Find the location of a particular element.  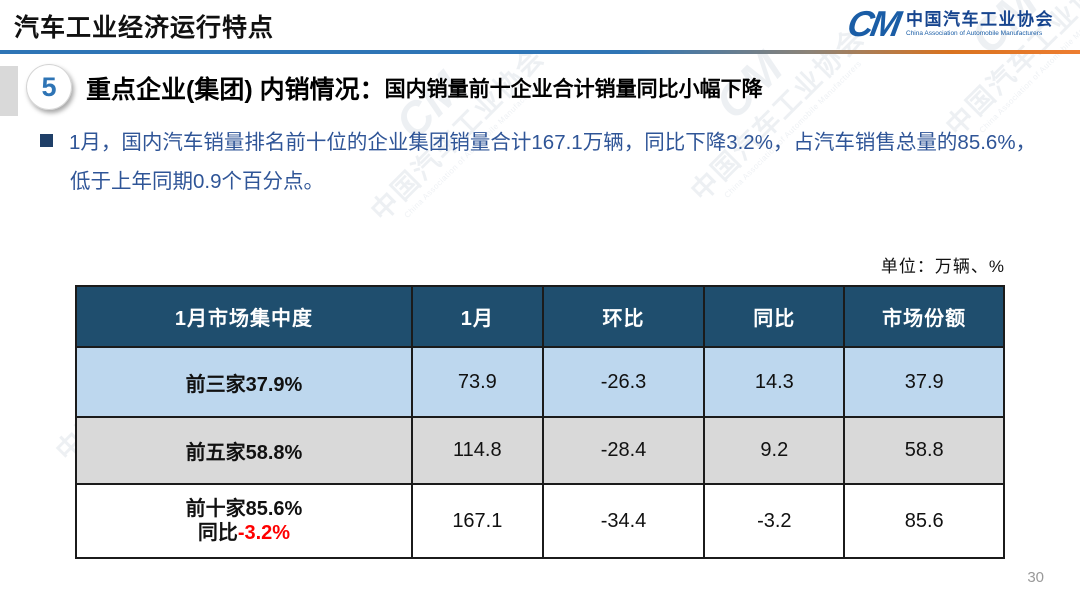

table-header-row: 1月市场集中度 1月 环比 同比 市场份额 is located at coordinates (540, 316).